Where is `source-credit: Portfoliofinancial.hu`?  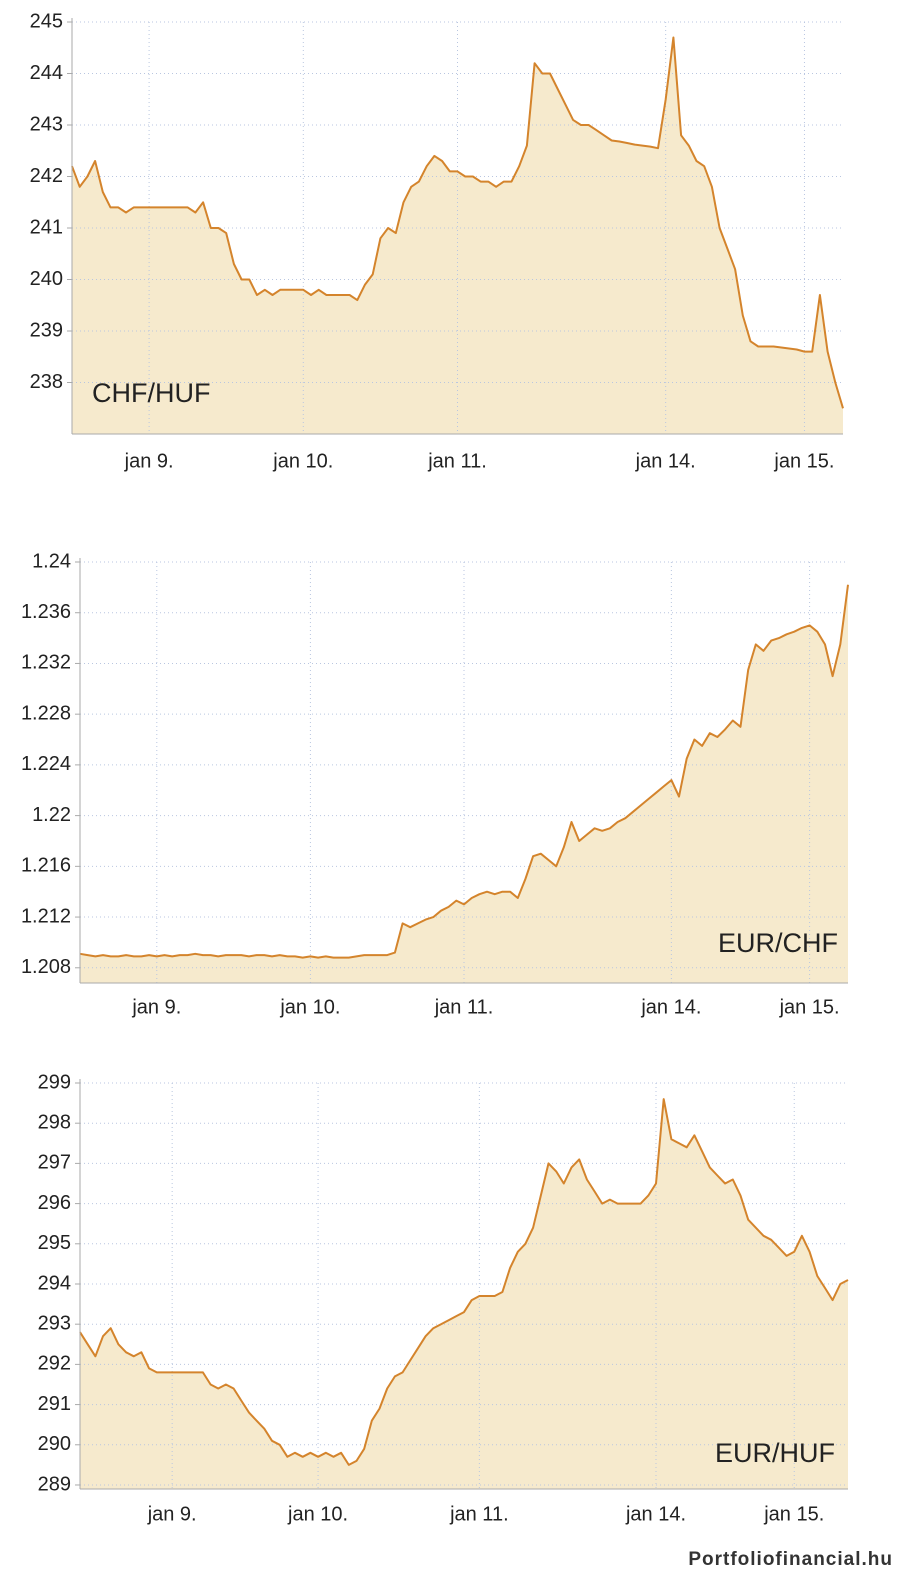 source-credit: Portfoliofinancial.hu is located at coordinates (790, 1559).